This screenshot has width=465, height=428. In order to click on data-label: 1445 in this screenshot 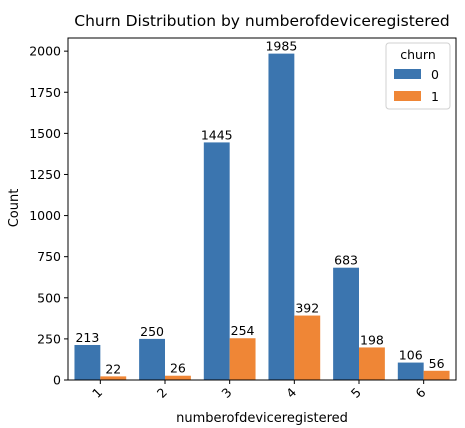, I will do `click(217, 134)`.